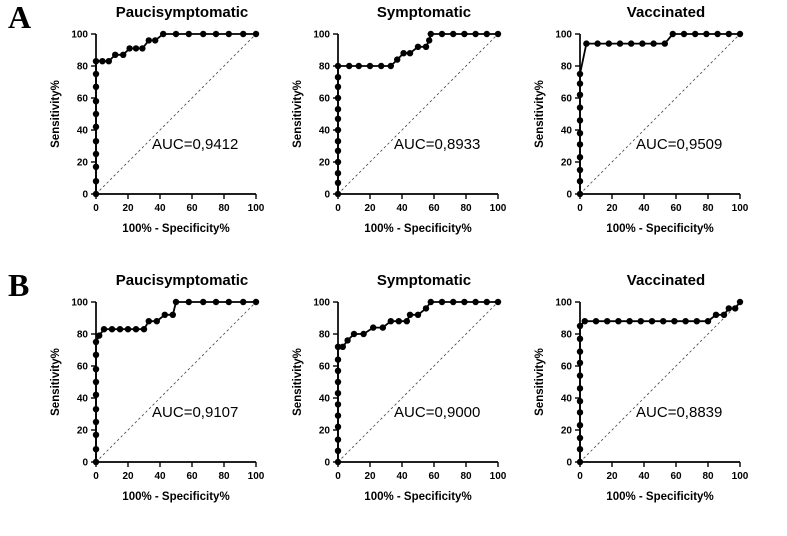 Image resolution: width=787 pixels, height=536 pixels. What do you see at coordinates (256, 476) in the screenshot?
I see `x-tick-label: 100` at bounding box center [256, 476].